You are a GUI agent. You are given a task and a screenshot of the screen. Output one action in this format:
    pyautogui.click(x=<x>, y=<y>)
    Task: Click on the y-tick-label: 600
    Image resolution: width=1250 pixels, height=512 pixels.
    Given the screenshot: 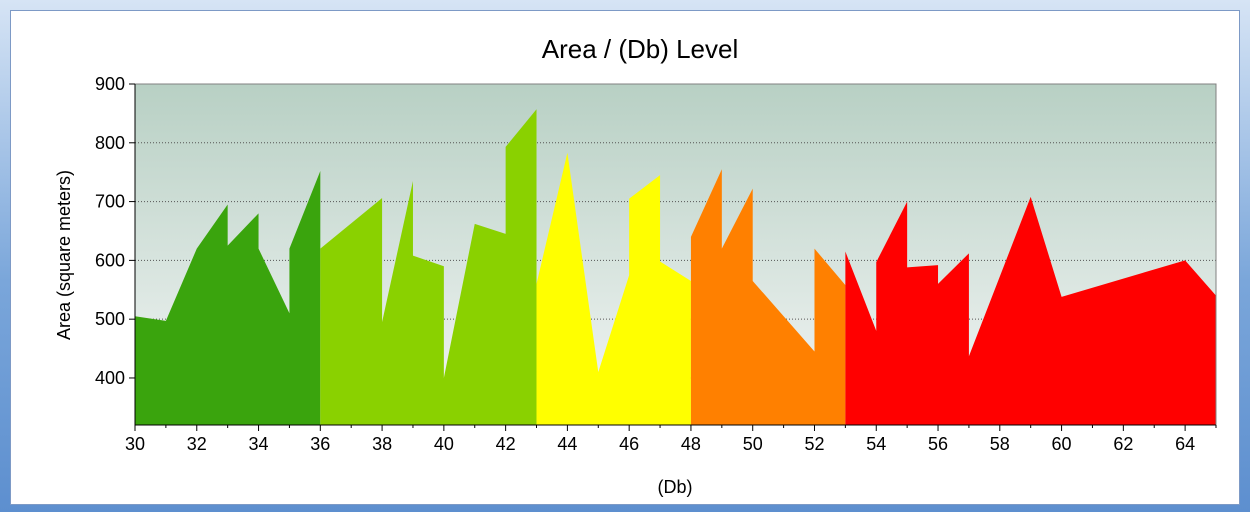 What is the action you would take?
    pyautogui.click(x=110, y=260)
    